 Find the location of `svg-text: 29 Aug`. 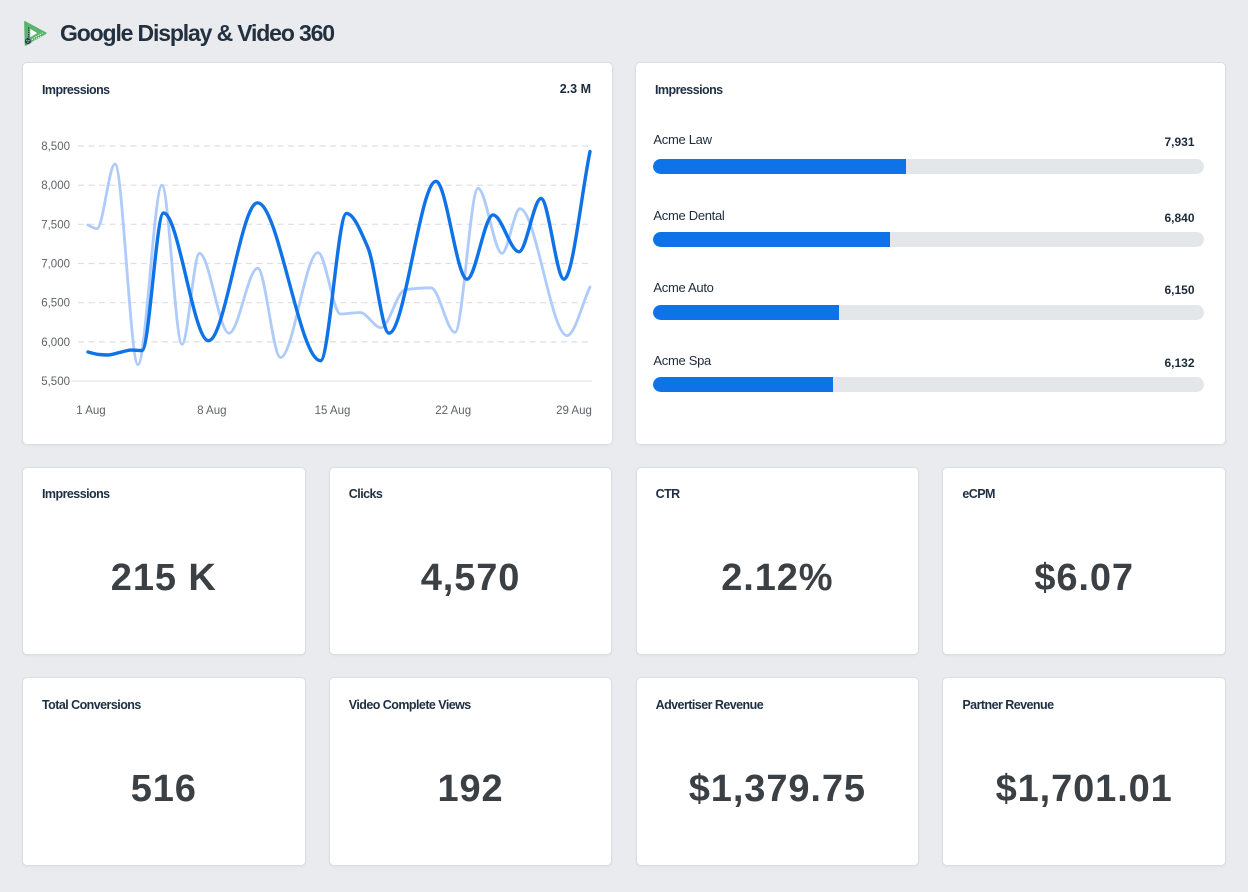

svg-text: 29 Aug is located at coordinates (574, 411).